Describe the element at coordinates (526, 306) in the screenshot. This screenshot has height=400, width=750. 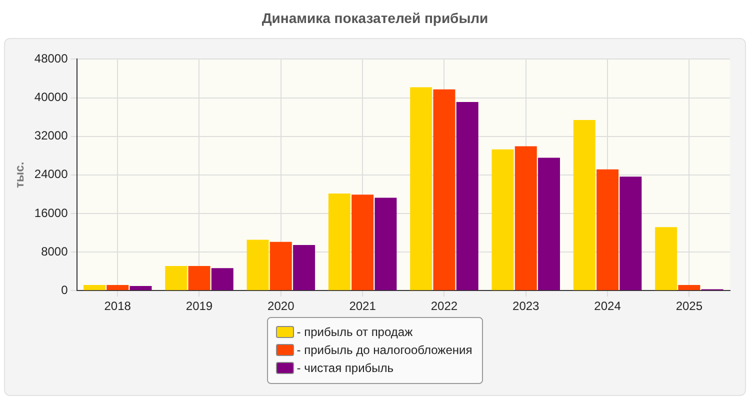
I see `x-tick-label: 2023` at that location.